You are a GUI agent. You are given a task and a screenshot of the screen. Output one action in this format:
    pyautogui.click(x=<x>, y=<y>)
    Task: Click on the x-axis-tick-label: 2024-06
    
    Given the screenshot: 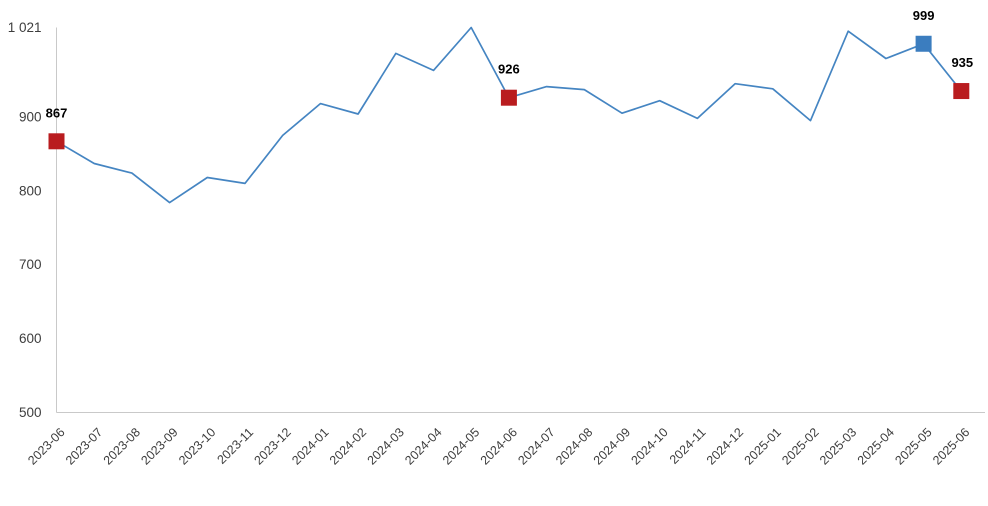 What is the action you would take?
    pyautogui.click(x=499, y=446)
    